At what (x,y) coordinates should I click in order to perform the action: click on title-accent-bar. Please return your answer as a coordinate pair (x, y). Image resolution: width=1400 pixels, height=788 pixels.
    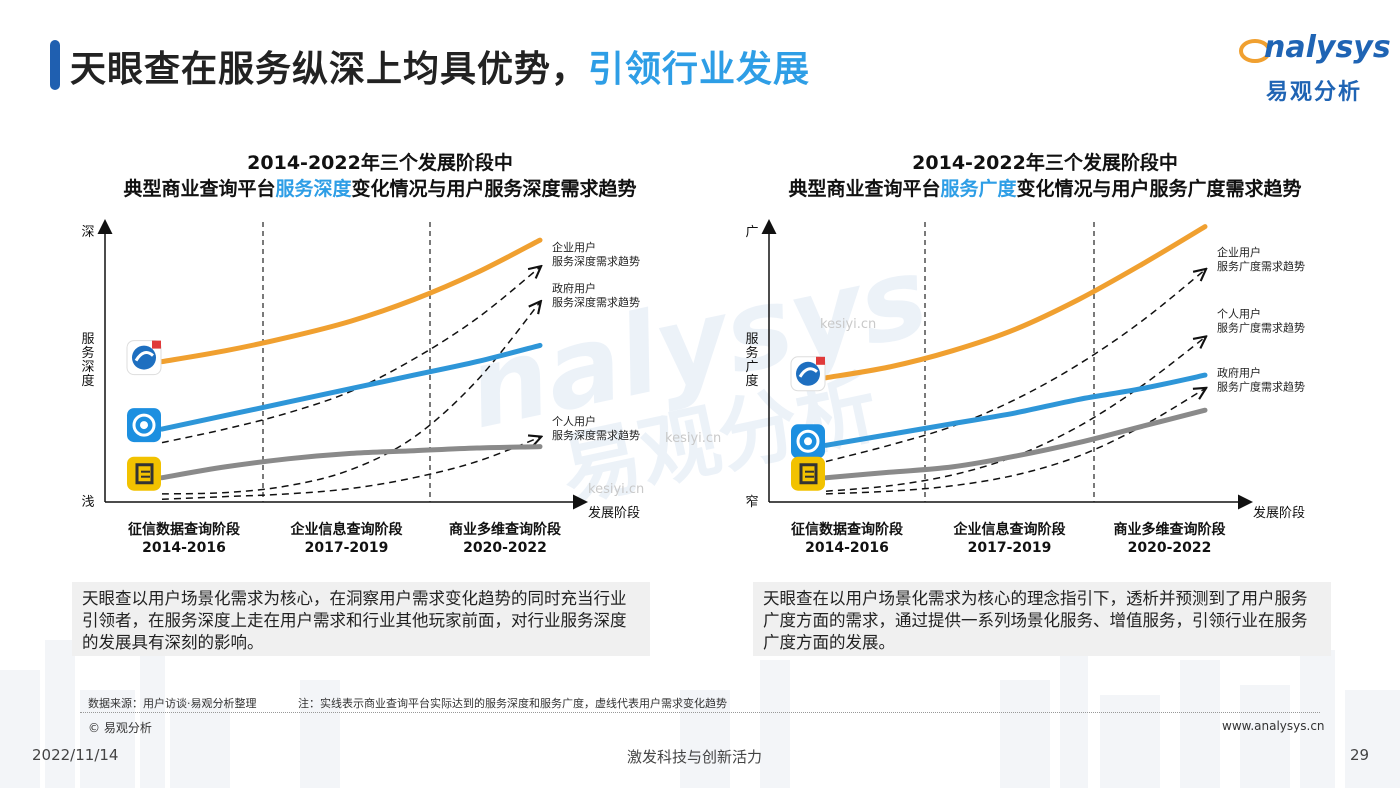
    Looking at the image, I should click on (55, 65).